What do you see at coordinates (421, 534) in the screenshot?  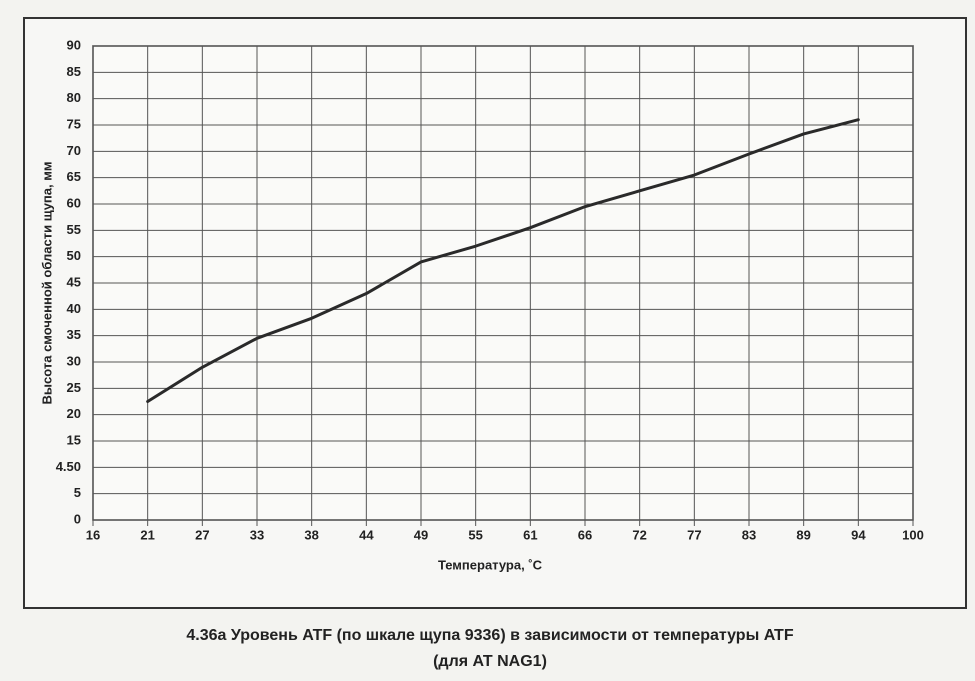 I see `x-tick-label: 49` at bounding box center [421, 534].